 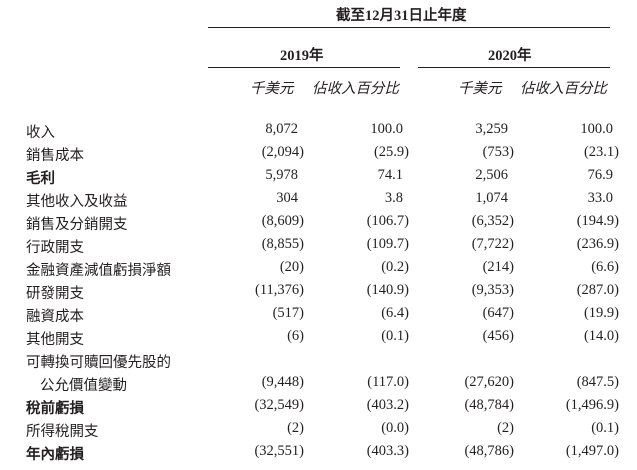 What do you see at coordinates (387, 221) in the screenshot?
I see `cell-pct-2019: (106.7)` at bounding box center [387, 221].